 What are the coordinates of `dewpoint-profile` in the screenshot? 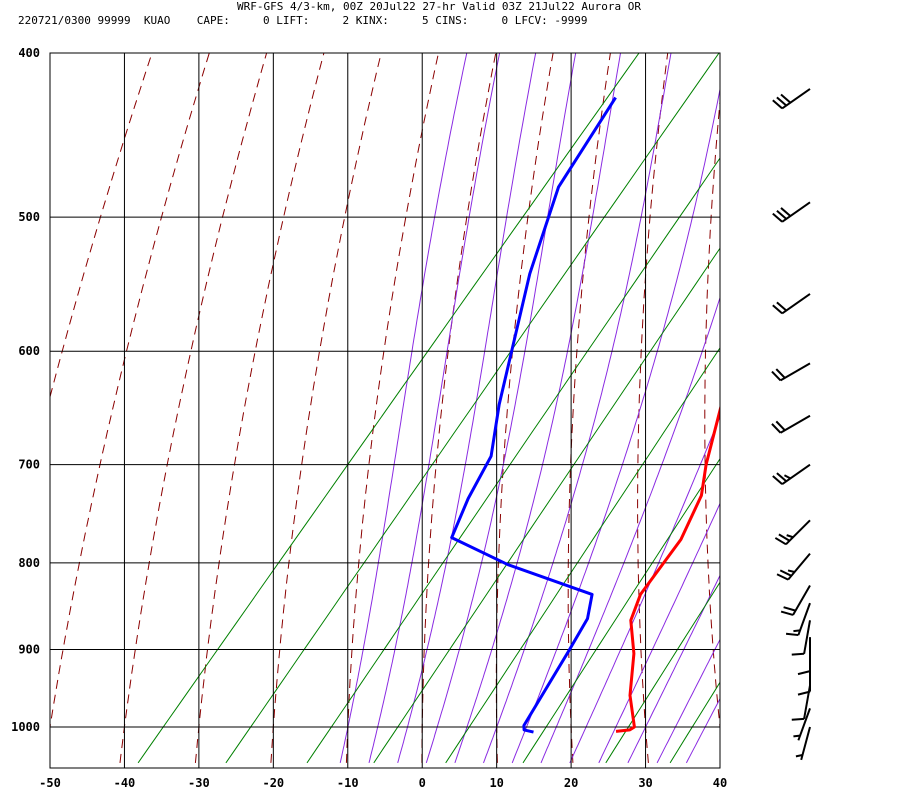 It's located at (533, 415).